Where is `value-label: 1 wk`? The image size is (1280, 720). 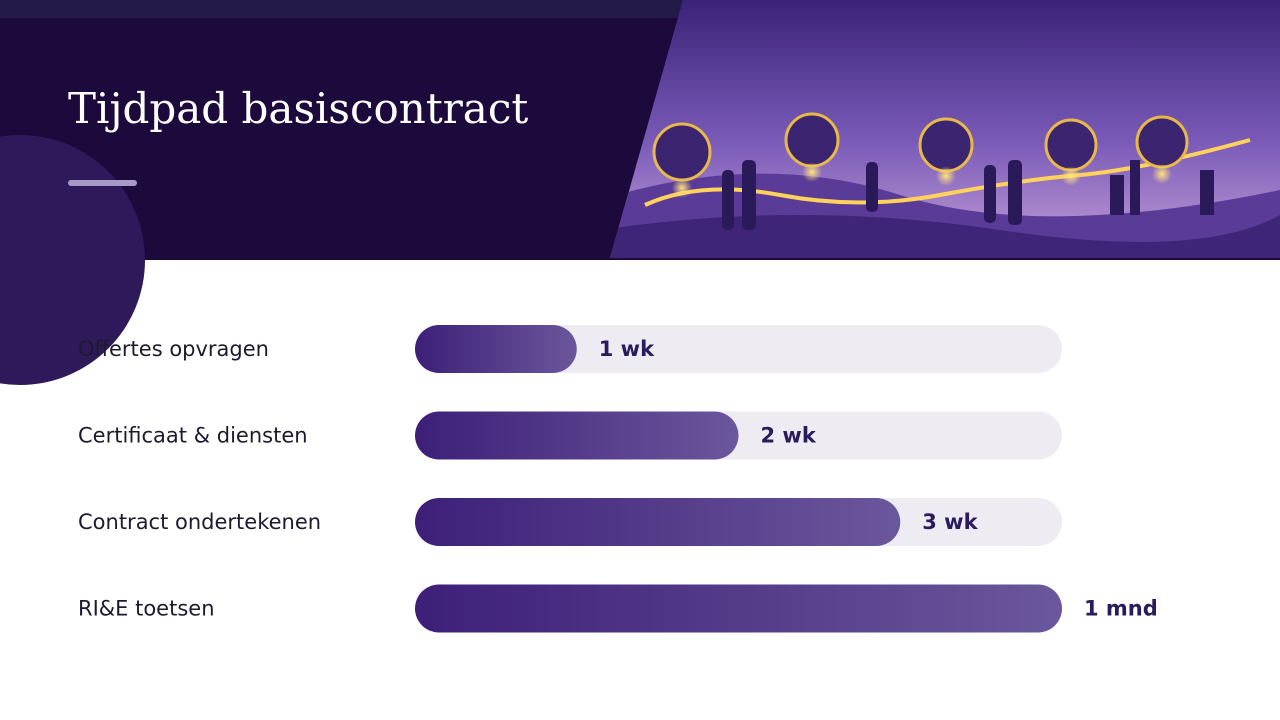 value-label: 1 wk is located at coordinates (627, 349).